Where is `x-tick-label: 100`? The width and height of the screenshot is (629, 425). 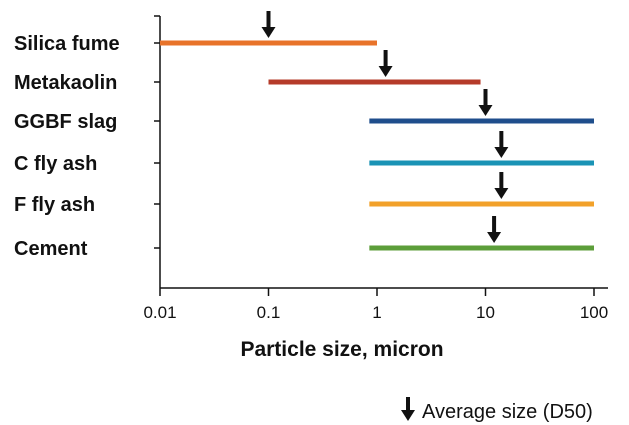
x-tick-label: 100 is located at coordinates (594, 312).